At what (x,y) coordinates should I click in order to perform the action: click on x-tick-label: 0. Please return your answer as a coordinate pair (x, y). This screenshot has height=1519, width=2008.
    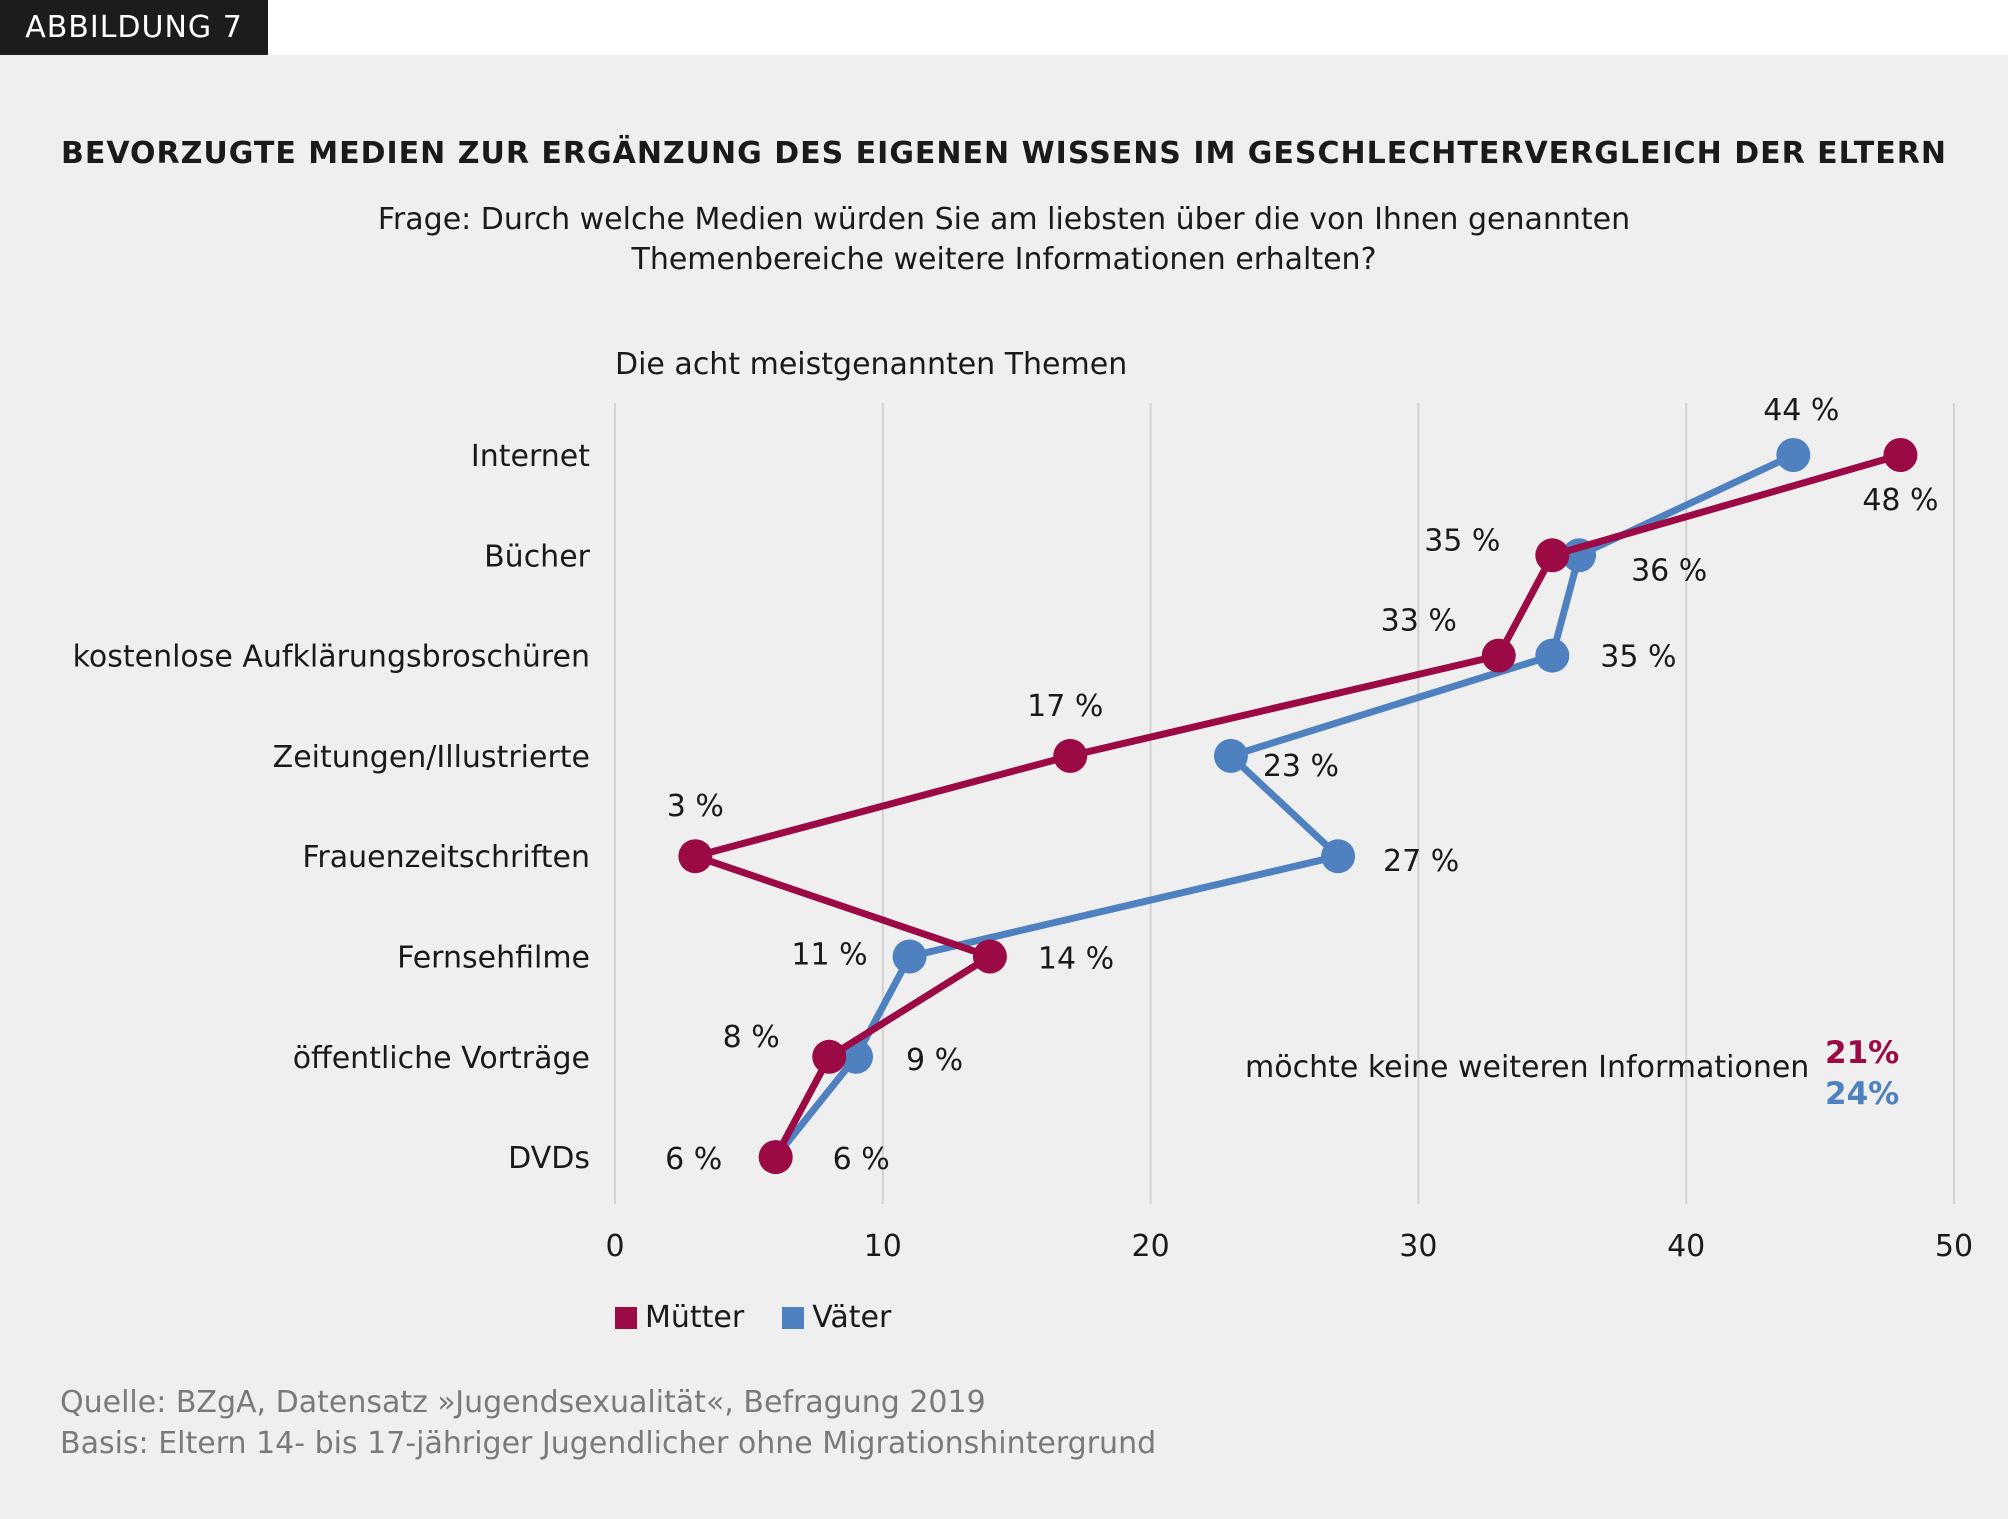
    Looking at the image, I should click on (614, 1246).